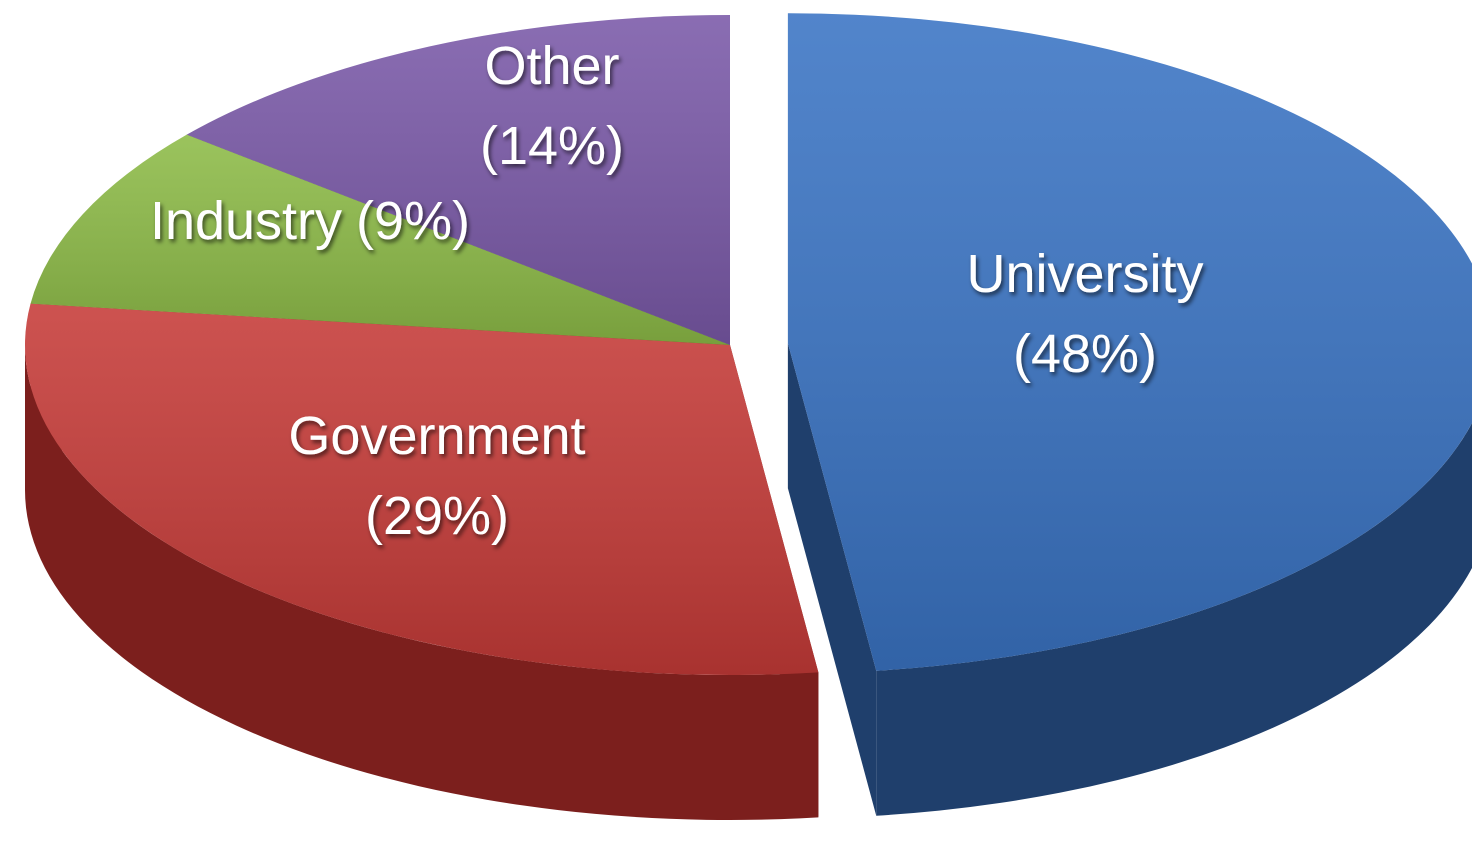  I want to click on data-label: Industry (9%), so click(310, 221).